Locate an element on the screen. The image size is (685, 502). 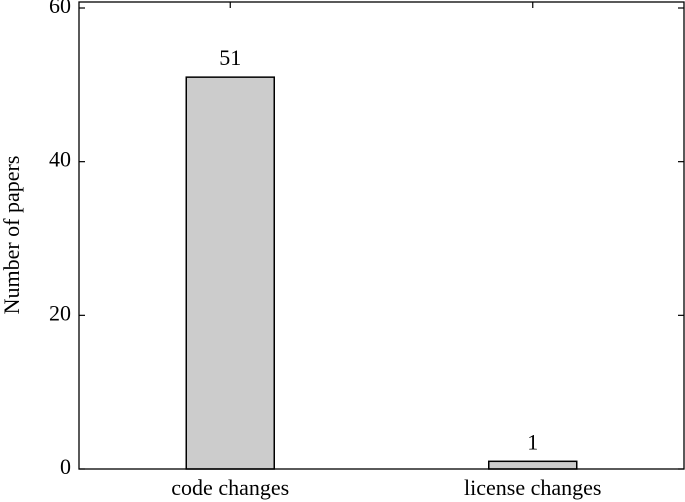
x-tick-label: license changes is located at coordinates (532, 487).